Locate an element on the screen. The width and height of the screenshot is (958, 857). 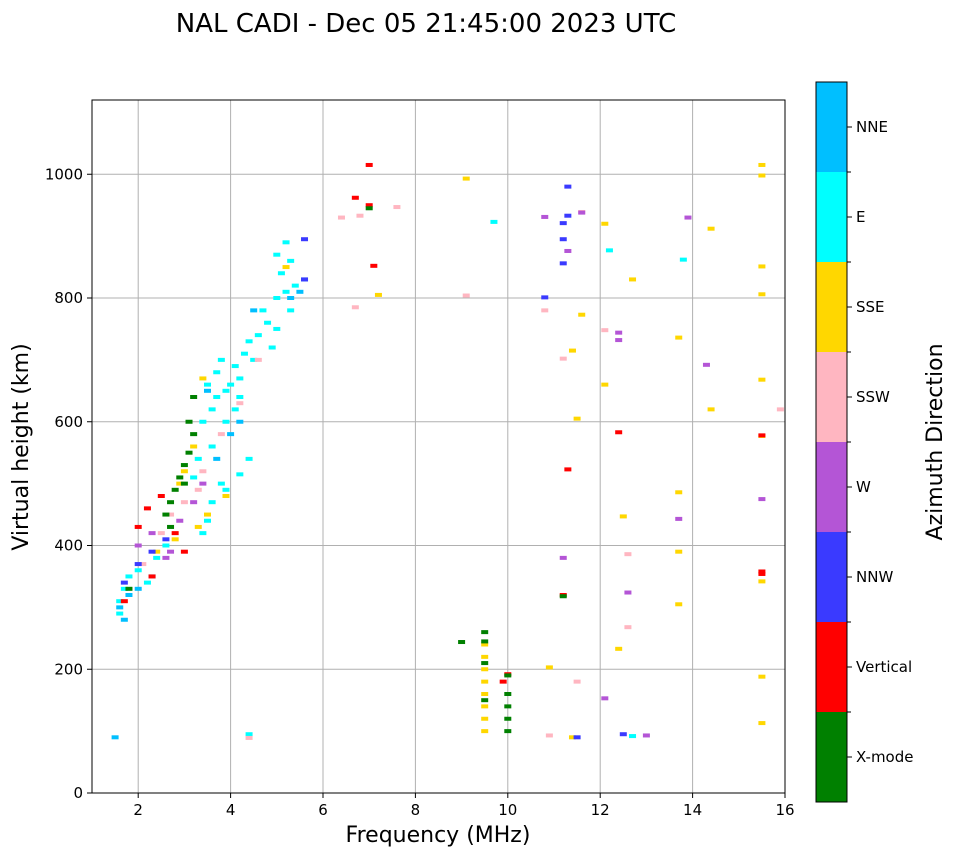
x-tick-label: 6 is located at coordinates (323, 810).